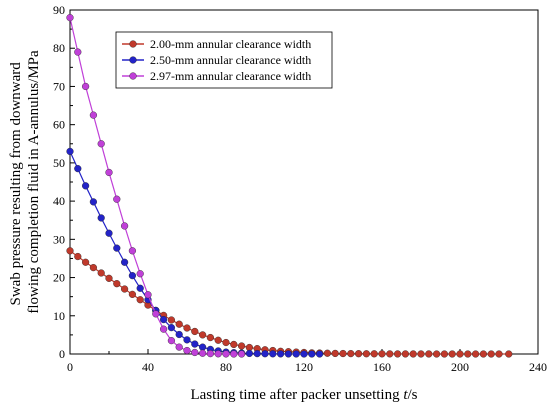 The height and width of the screenshot is (410, 550). What do you see at coordinates (64, 182) in the screenshot?
I see `y-axis: 0 10 20 30 40 50 60 70 80 90` at bounding box center [64, 182].